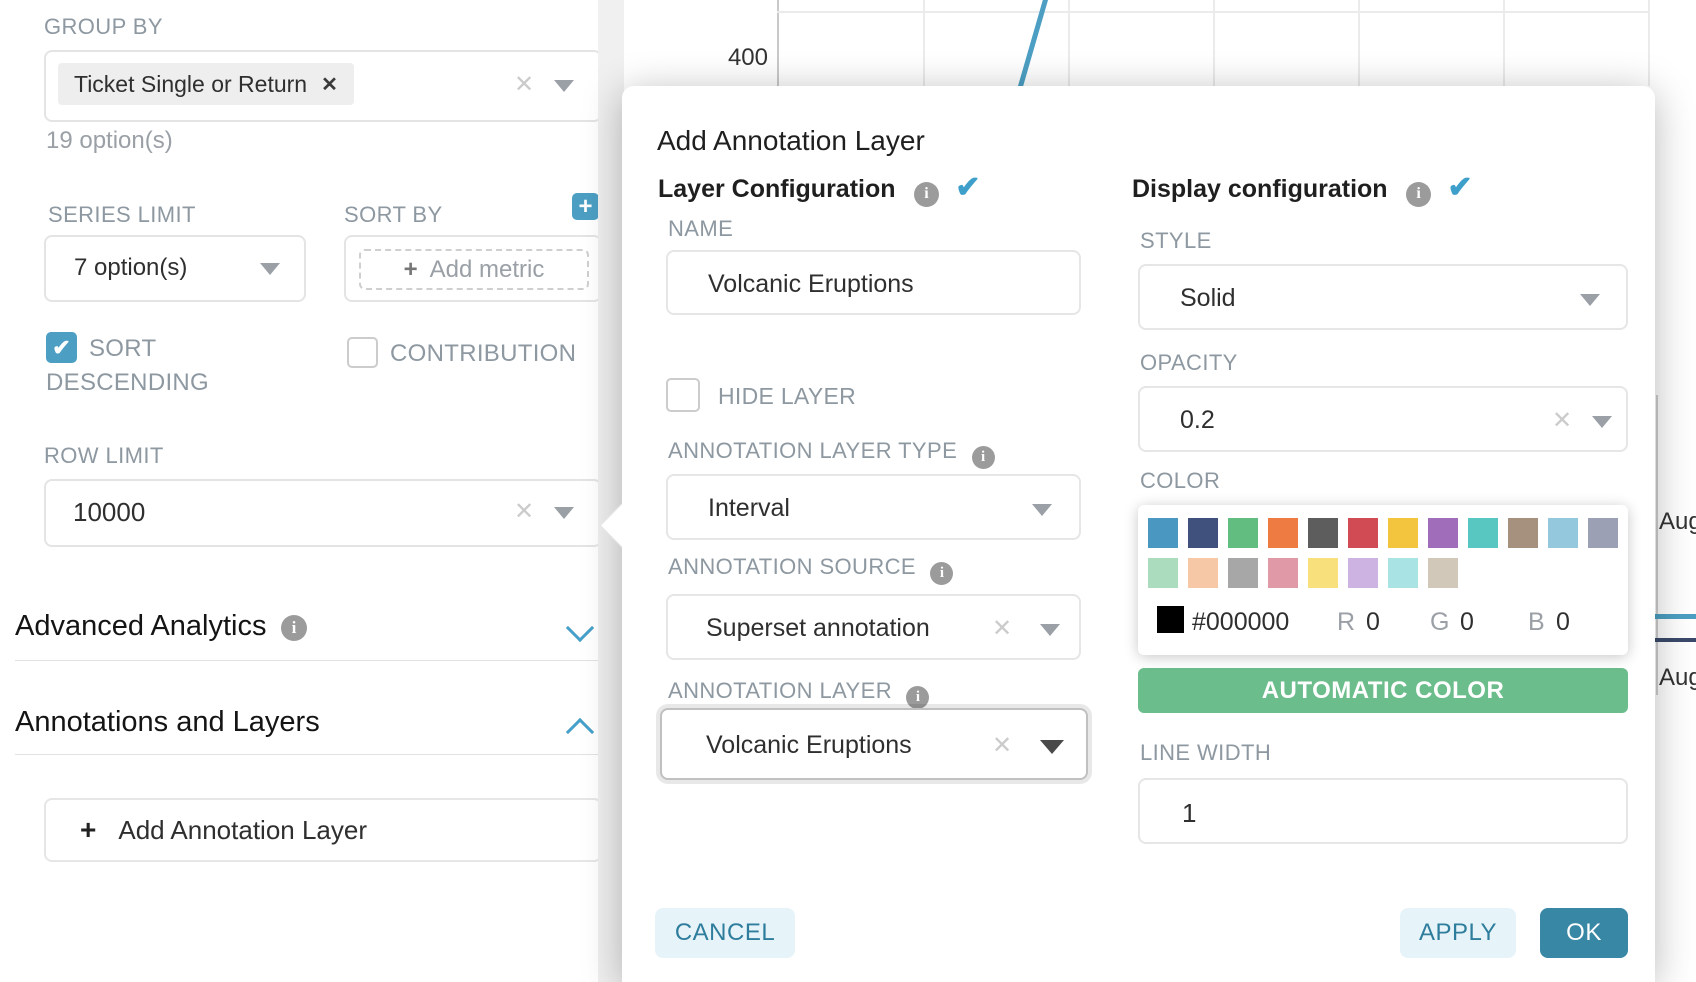 The image size is (1696, 982). Describe the element at coordinates (1383, 297) in the screenshot. I see `style-select: Solid` at that location.